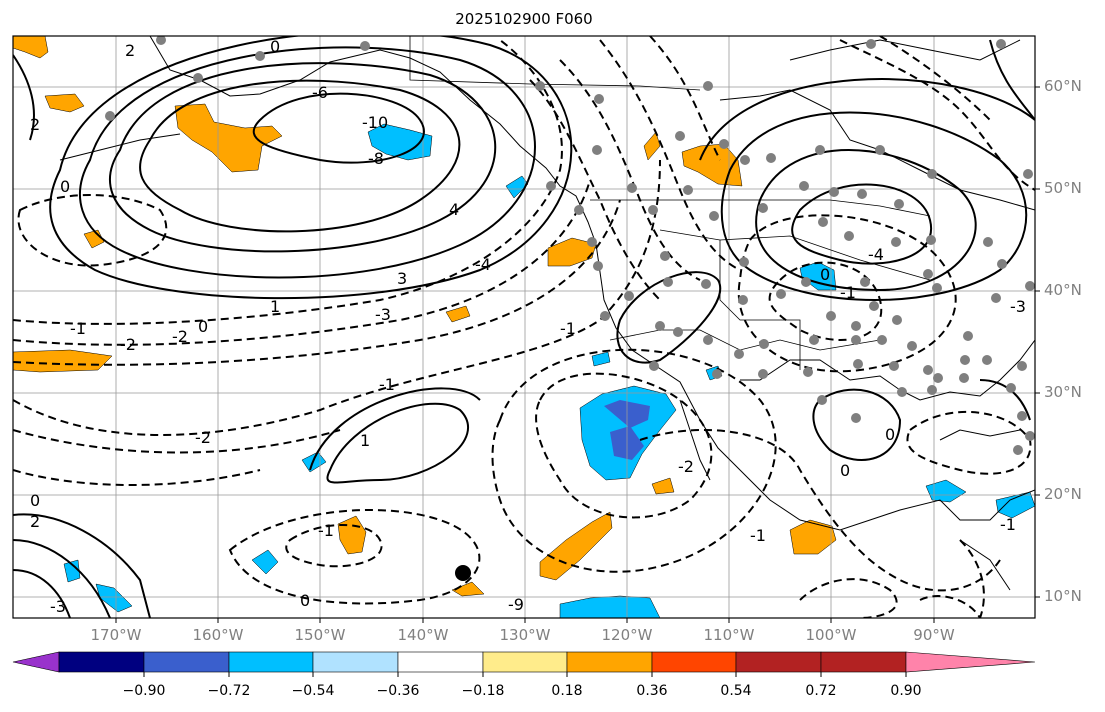 Image resolution: width=1105 pixels, height=712 pixels. Describe the element at coordinates (1063, 290) in the screenshot. I see `lat-label: 40°N` at that location.